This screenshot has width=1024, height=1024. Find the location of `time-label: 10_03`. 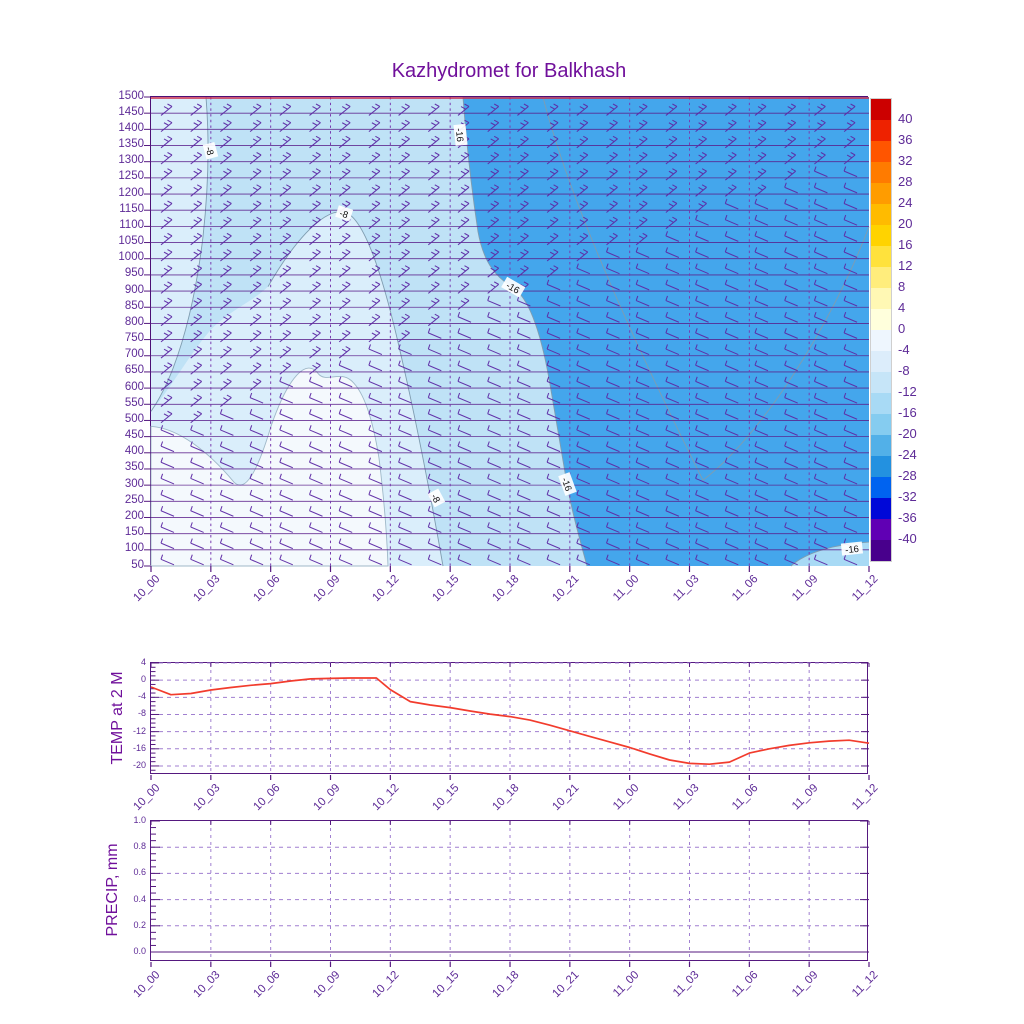

time-label: 10_03 is located at coordinates (207, 589).